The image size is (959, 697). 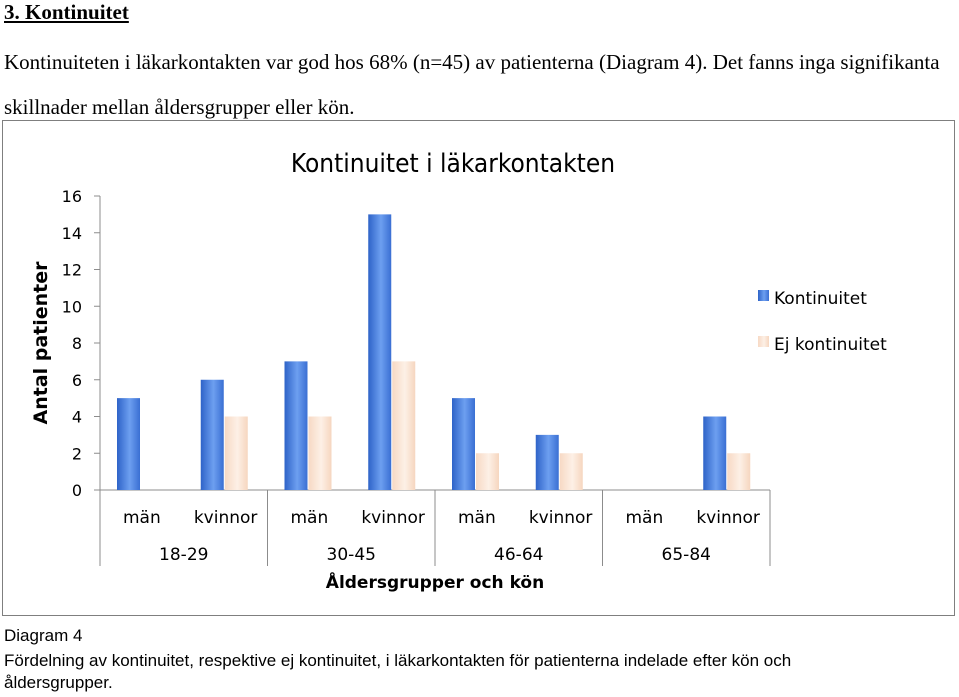 What do you see at coordinates (435, 581) in the screenshot?
I see `x-axis-label: Åldersgrupper och kön` at bounding box center [435, 581].